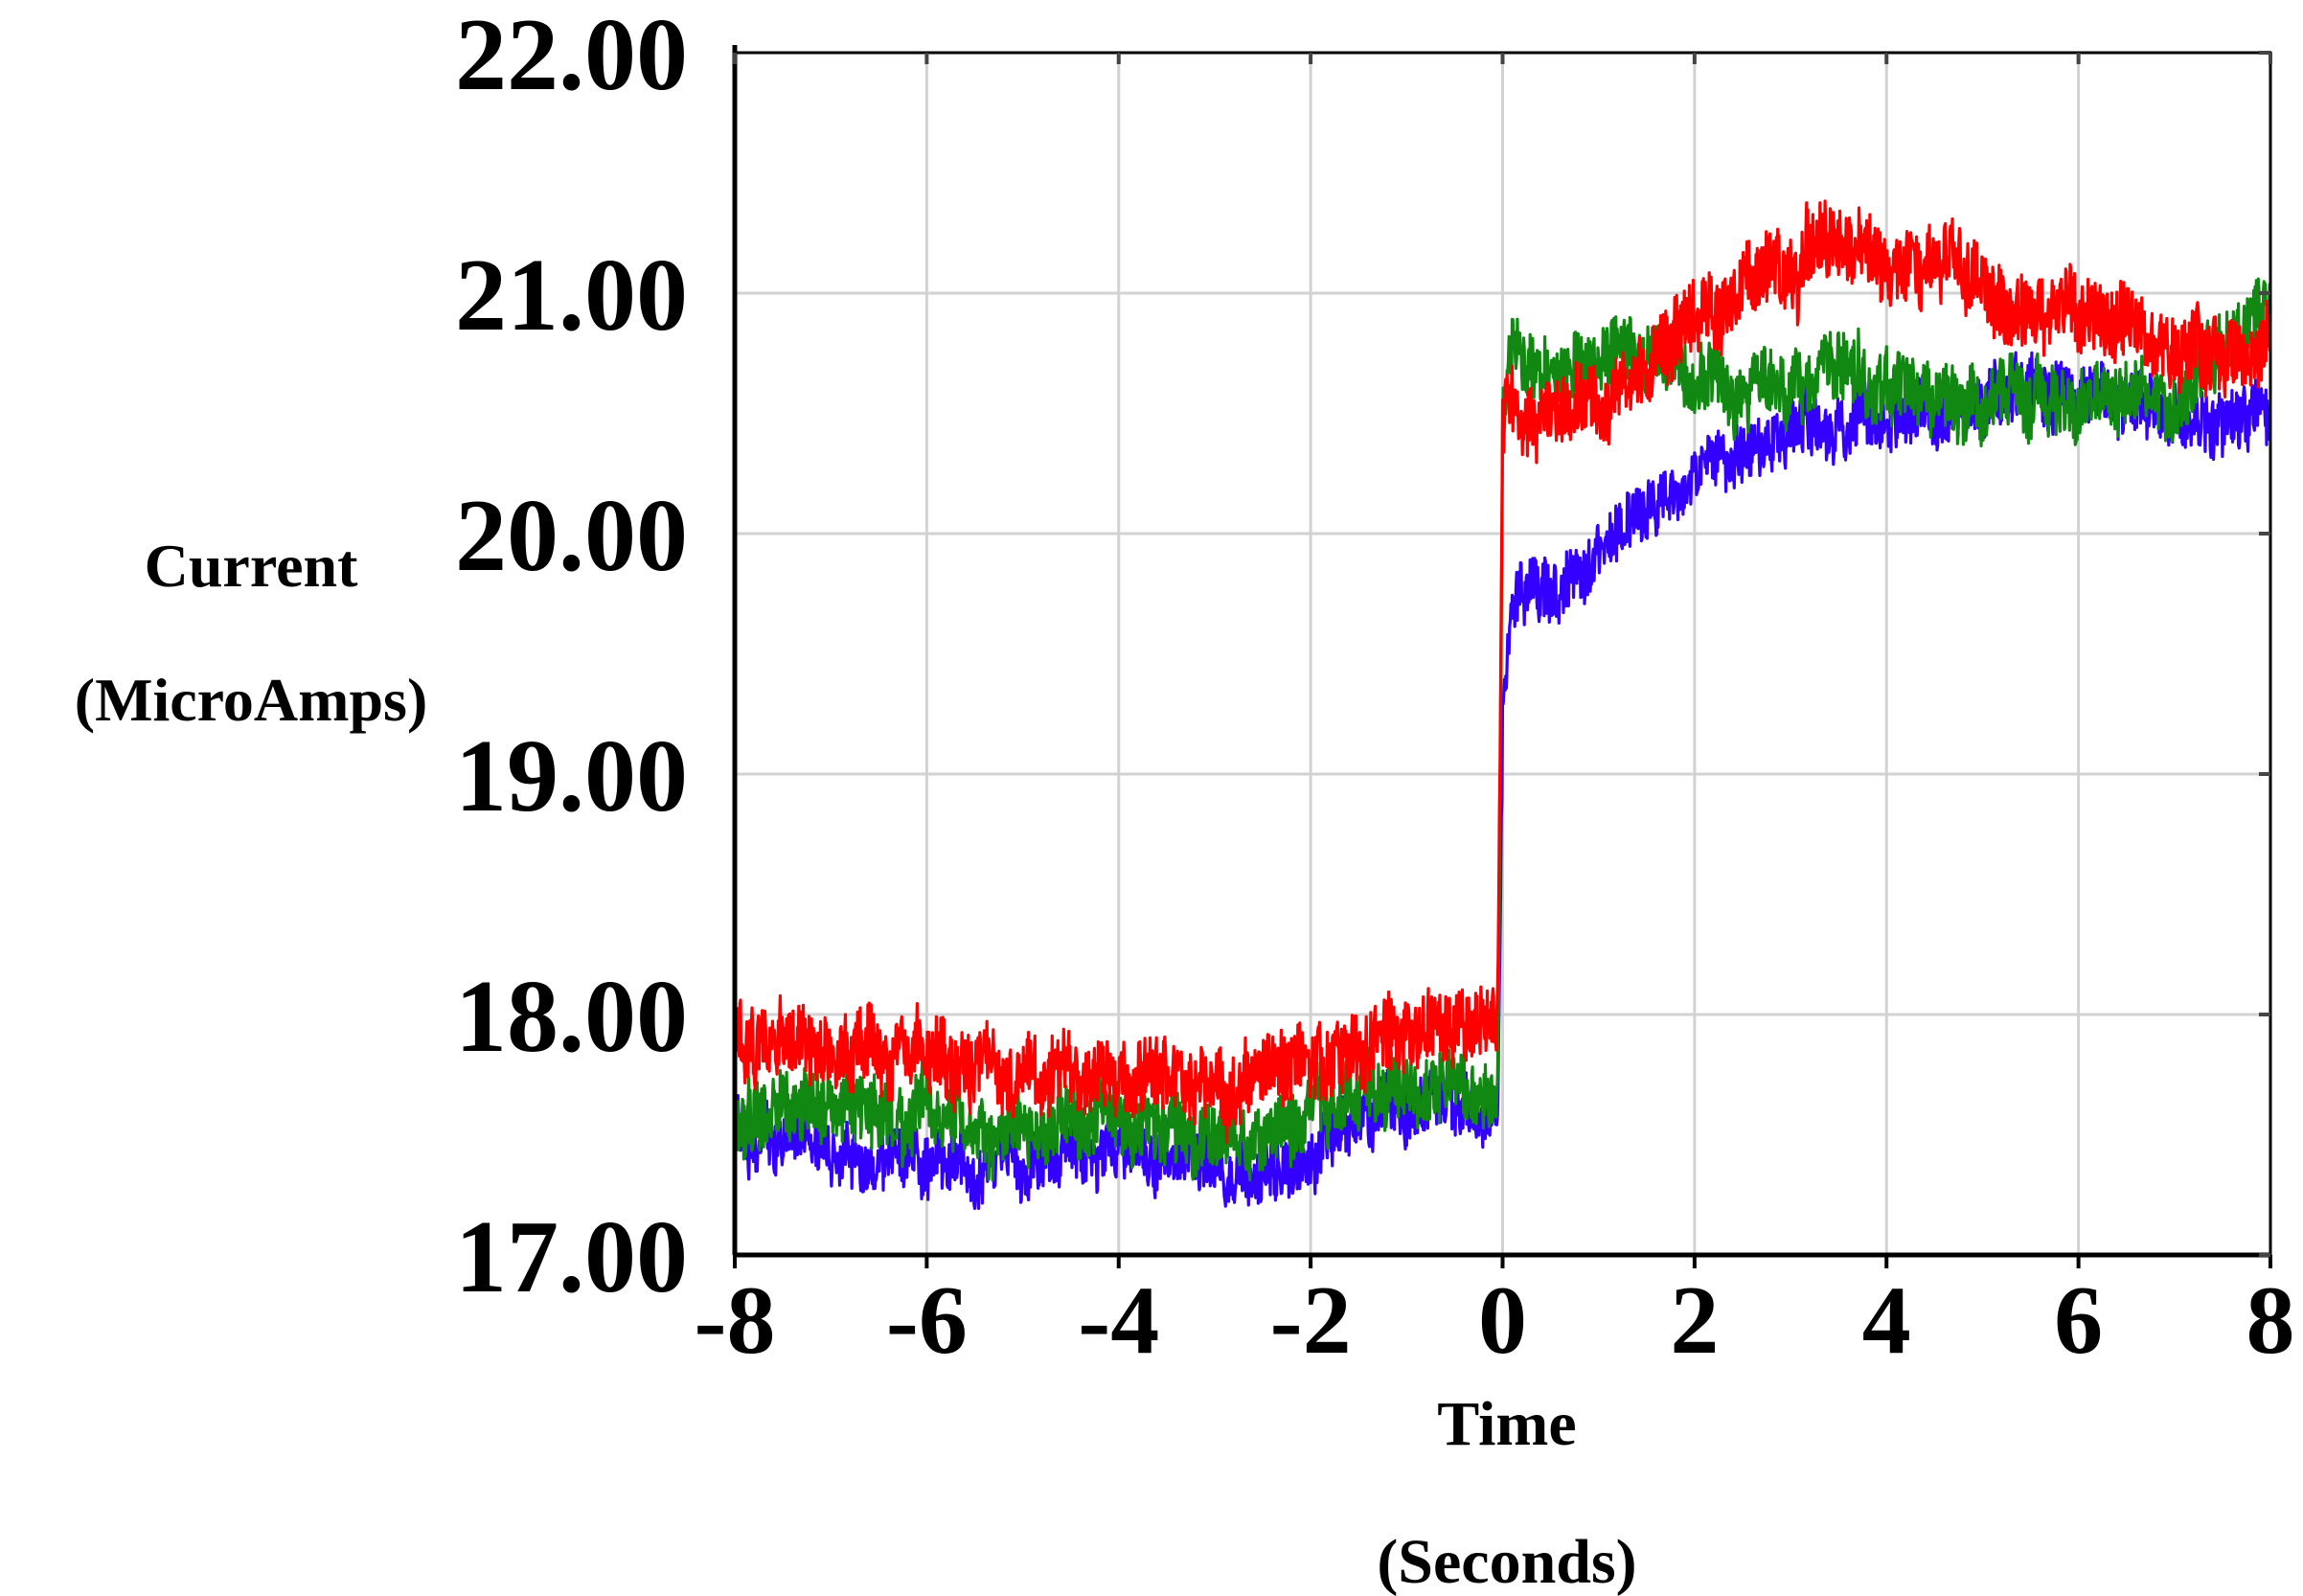  What do you see at coordinates (2078, 1320) in the screenshot?
I see `x-tick-label-7: 6` at bounding box center [2078, 1320].